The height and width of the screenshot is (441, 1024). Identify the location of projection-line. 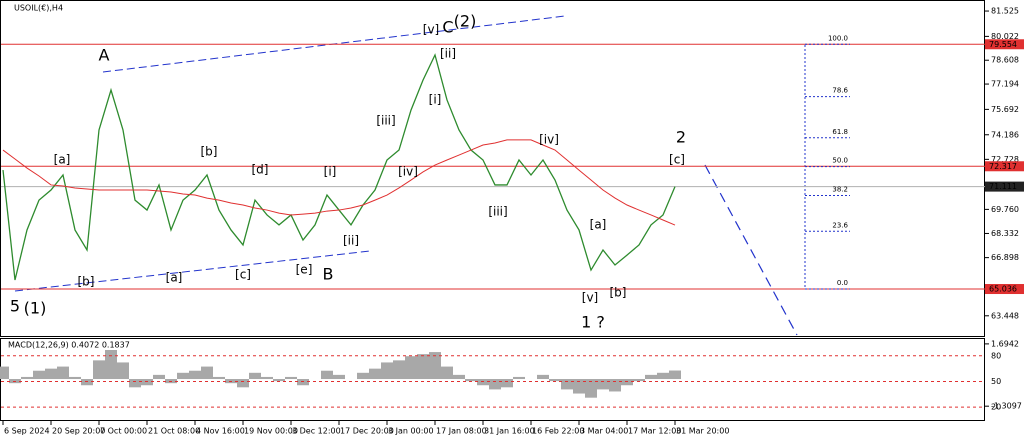
(751, 250).